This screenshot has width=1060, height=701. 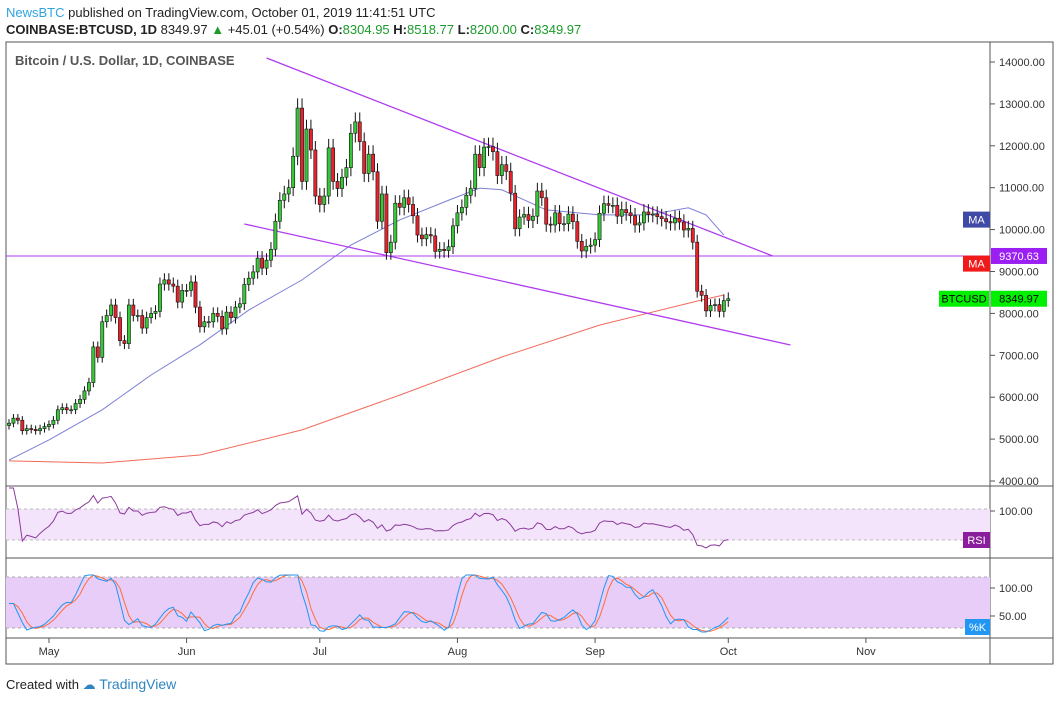 I want to click on y-tick-label: 4000.00, so click(x=1019, y=482).